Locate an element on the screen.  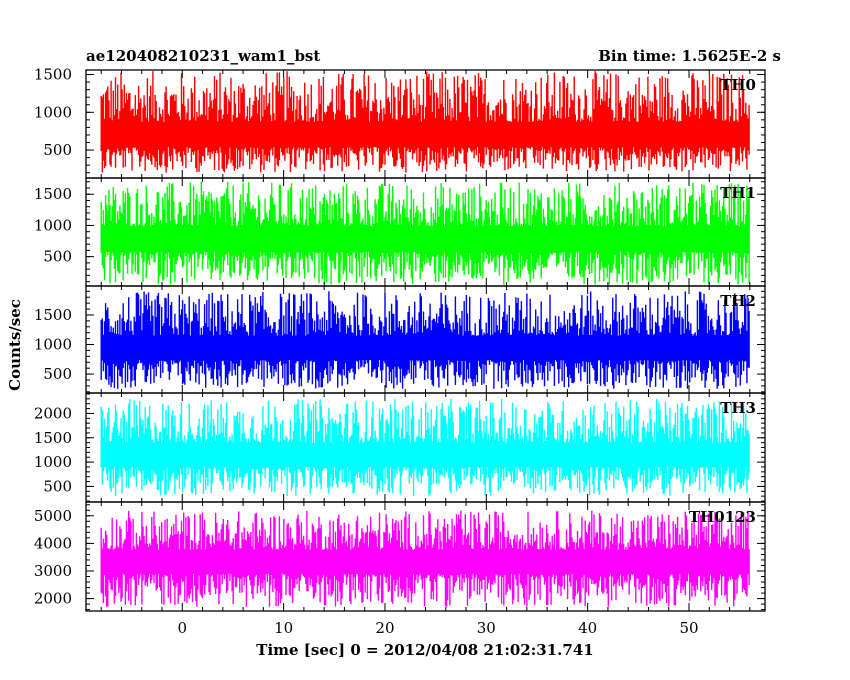
x-axis-label: Time [sec] 0 = 2012/04/08 21:02:31.741 is located at coordinates (424, 650).